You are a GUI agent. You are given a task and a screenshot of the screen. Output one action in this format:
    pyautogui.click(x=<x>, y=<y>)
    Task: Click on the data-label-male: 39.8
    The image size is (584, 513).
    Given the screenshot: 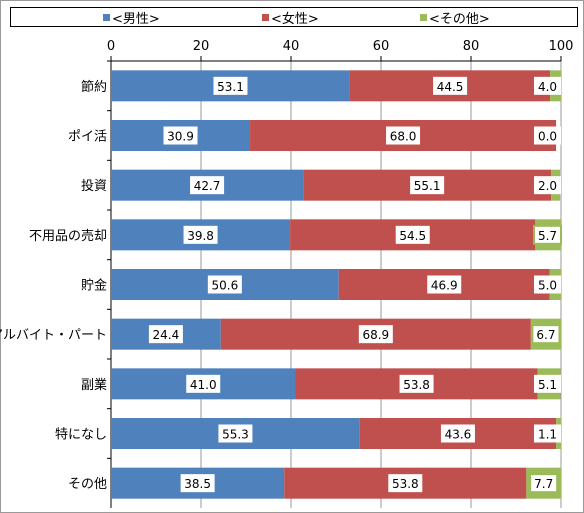 What is the action you would take?
    pyautogui.click(x=200, y=236)
    